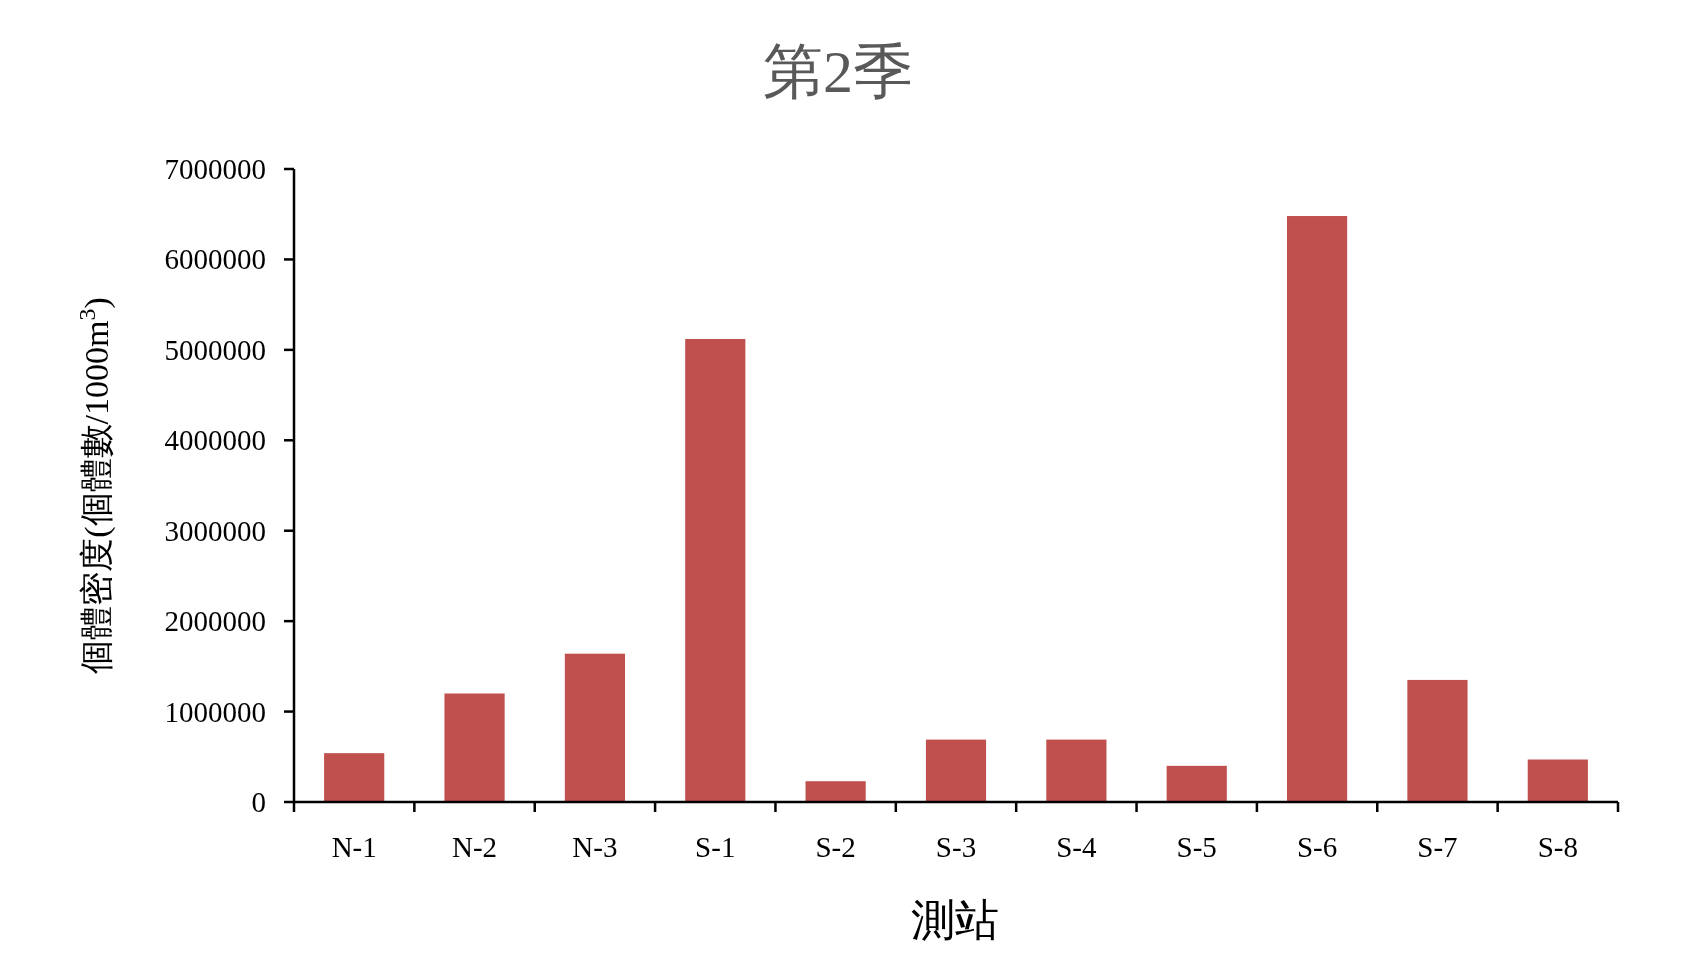 This screenshot has height=976, width=1706. What do you see at coordinates (1196, 847) in the screenshot?
I see `x-tick-label: S-5` at bounding box center [1196, 847].